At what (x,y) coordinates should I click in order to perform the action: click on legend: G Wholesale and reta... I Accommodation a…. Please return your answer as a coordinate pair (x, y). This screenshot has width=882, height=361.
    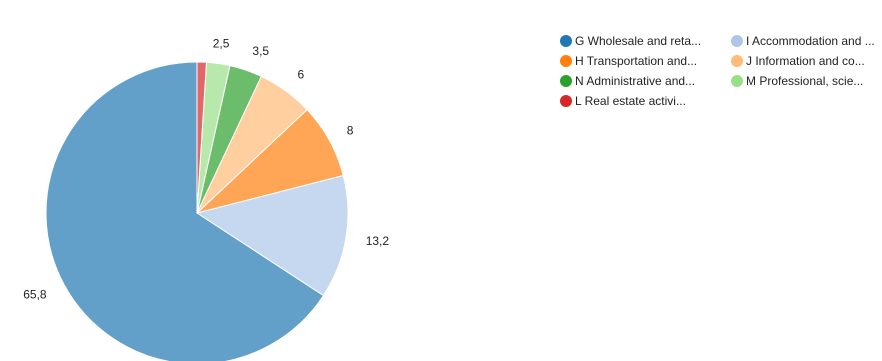
    Looking at the image, I should click on (717, 71).